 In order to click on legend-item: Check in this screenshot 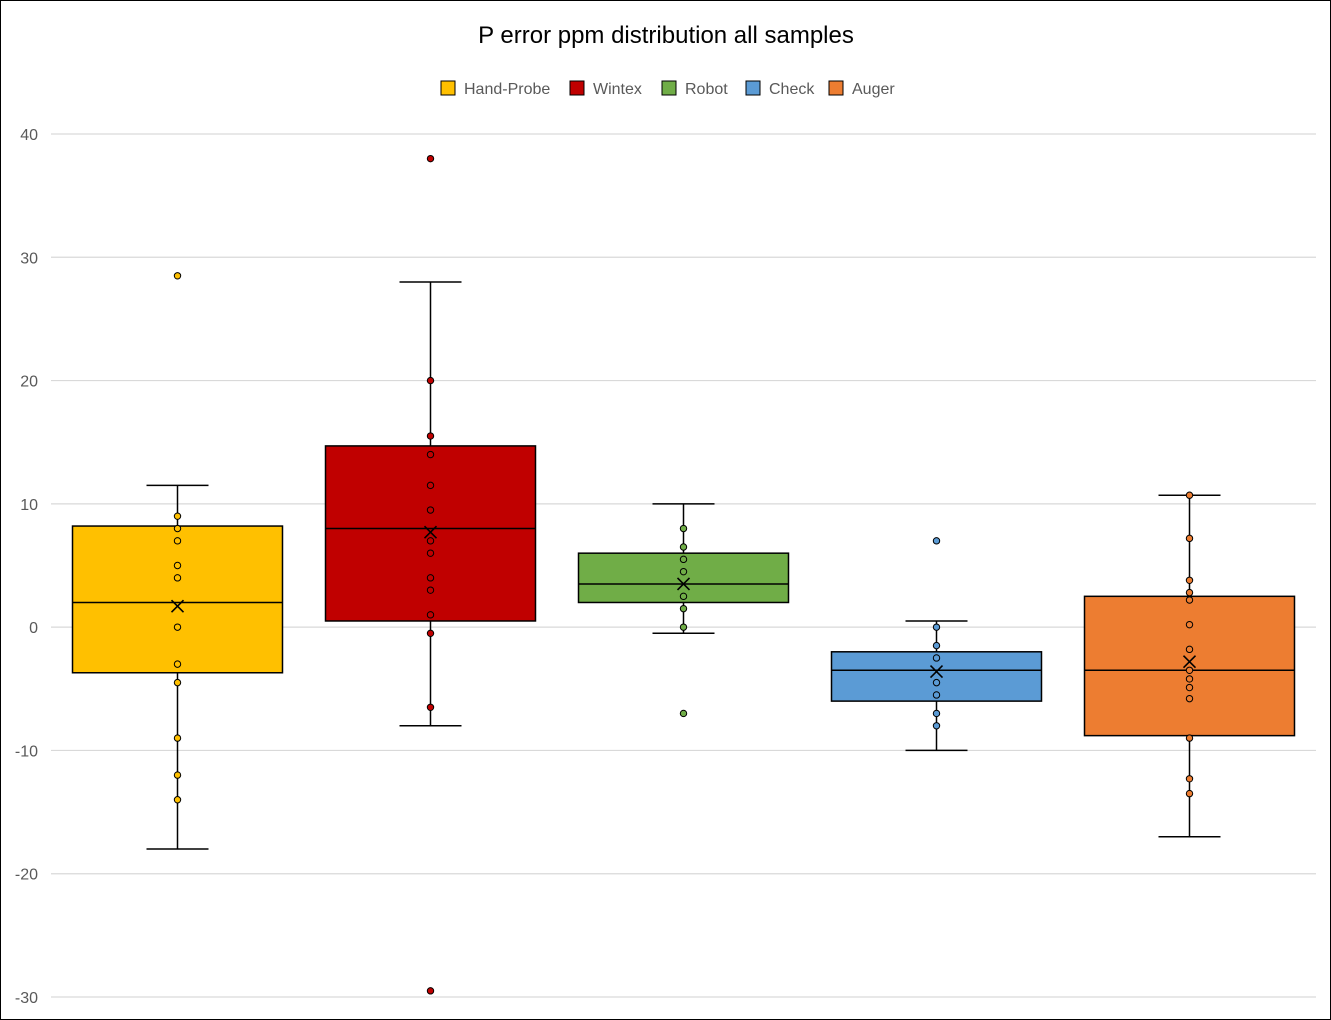, I will do `click(780, 89)`.